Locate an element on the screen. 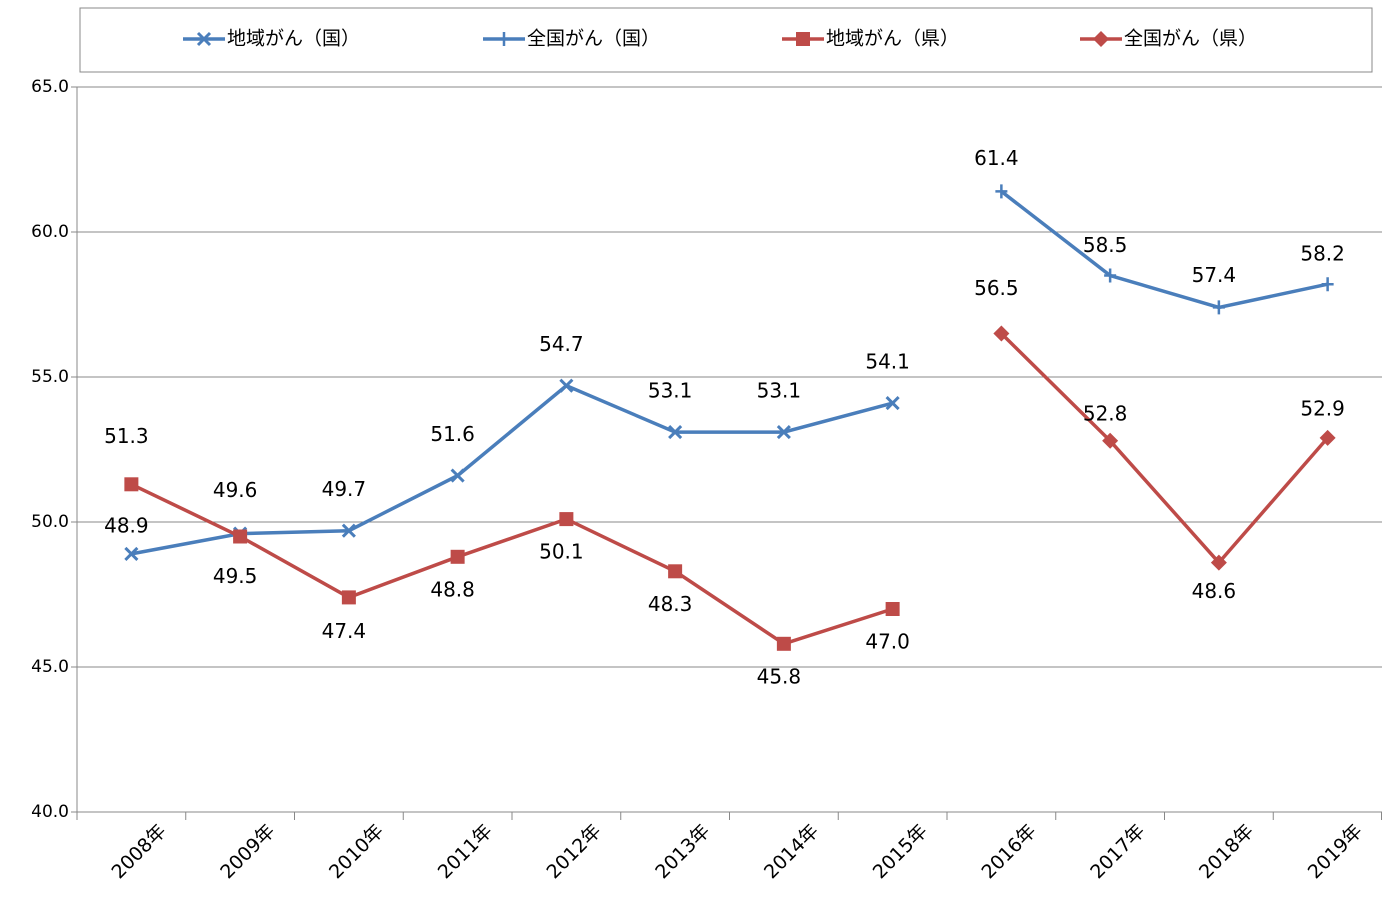  x-tick-label: 2013年 is located at coordinates (682, 851).